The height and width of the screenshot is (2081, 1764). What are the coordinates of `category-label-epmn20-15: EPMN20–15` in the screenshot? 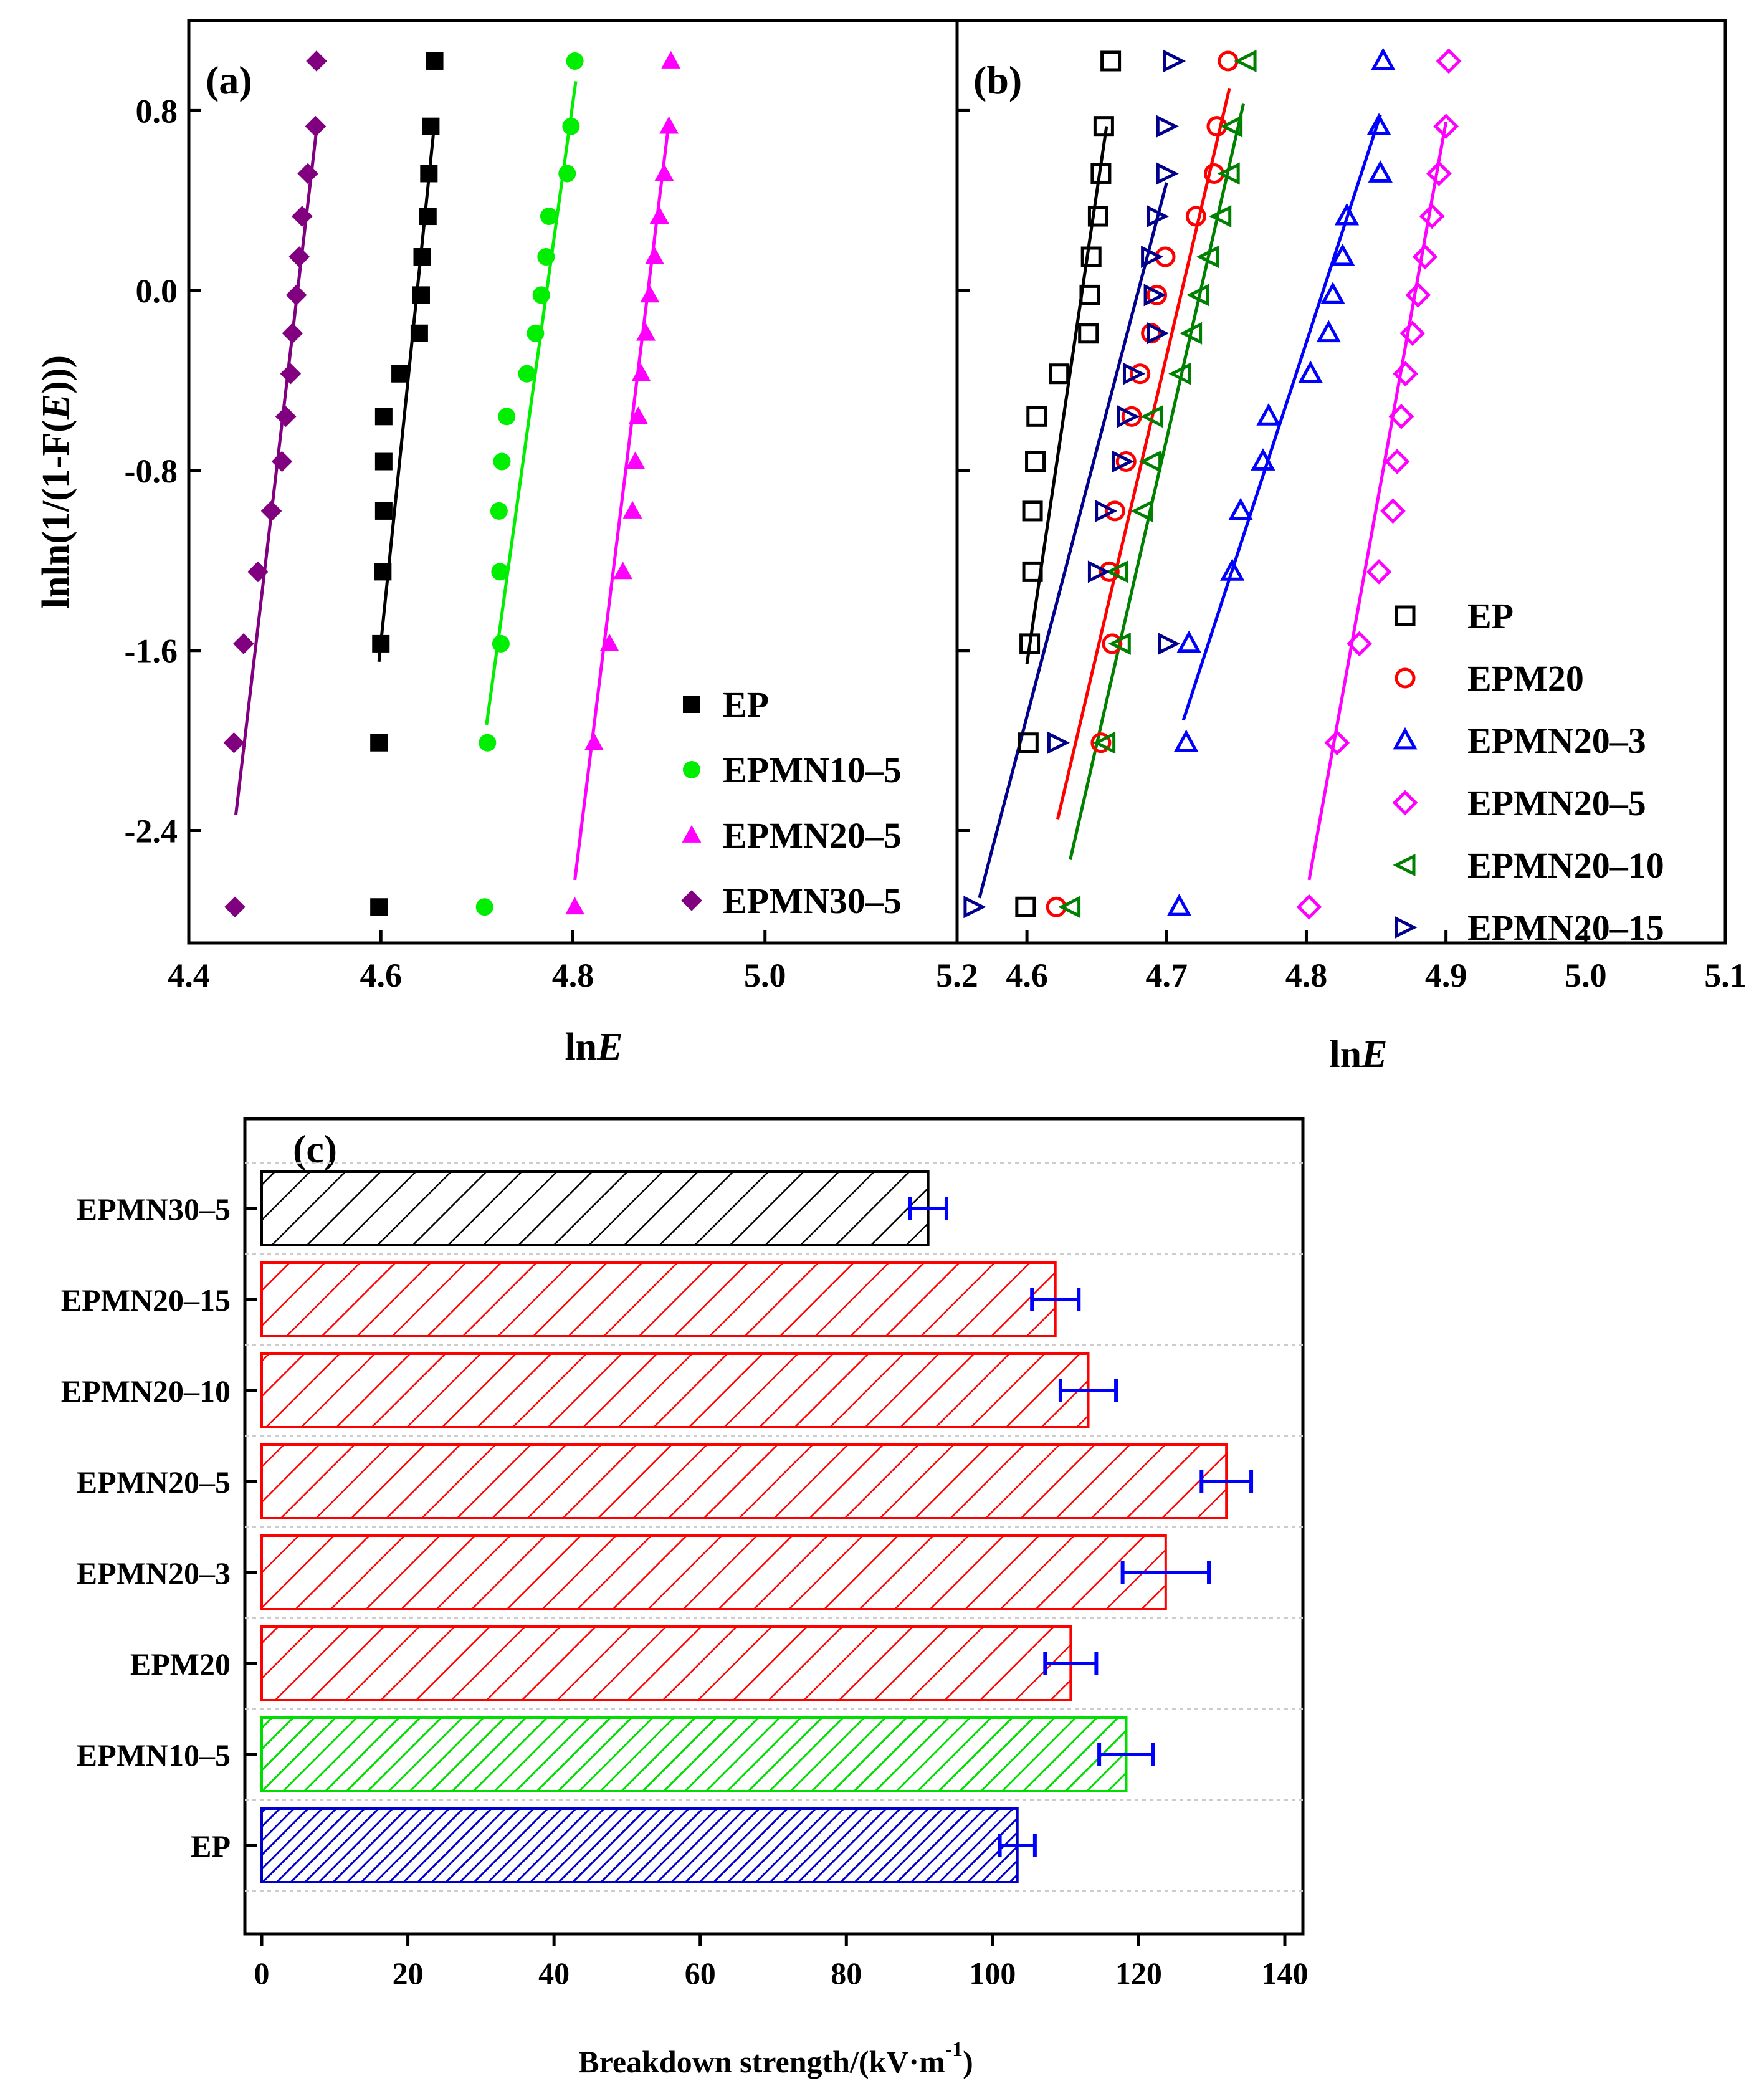 It's located at (146, 1300).